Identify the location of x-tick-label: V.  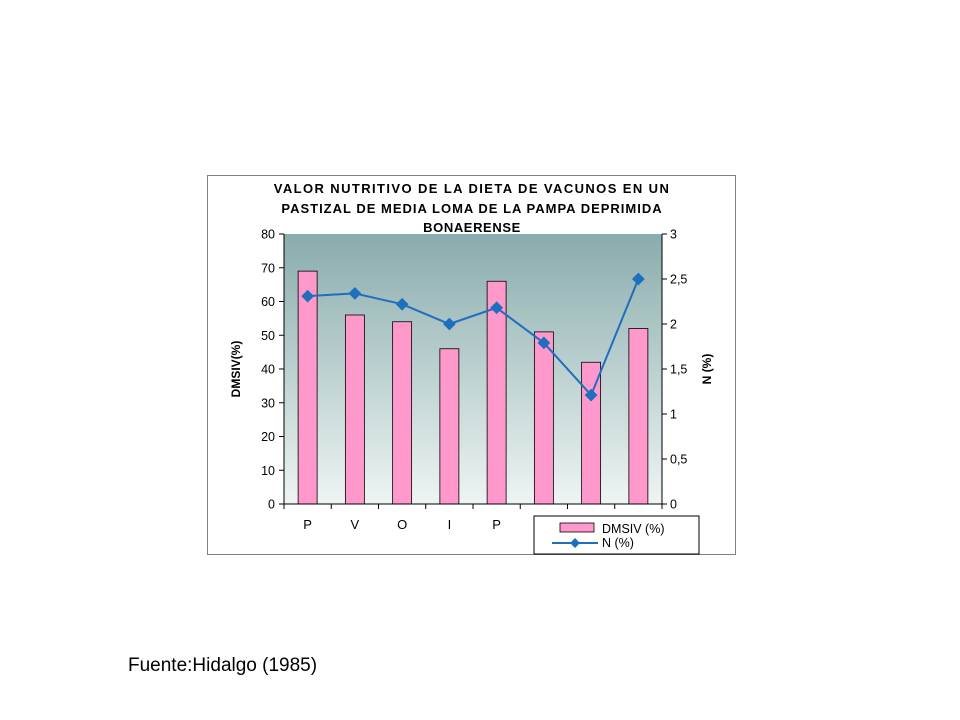
(355, 524).